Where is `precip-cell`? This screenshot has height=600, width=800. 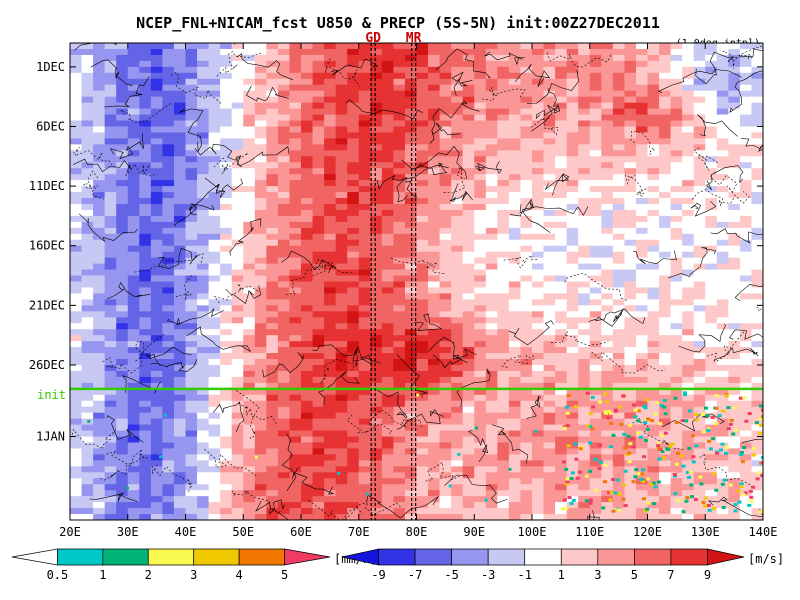
precip-cell is located at coordinates (683, 512).